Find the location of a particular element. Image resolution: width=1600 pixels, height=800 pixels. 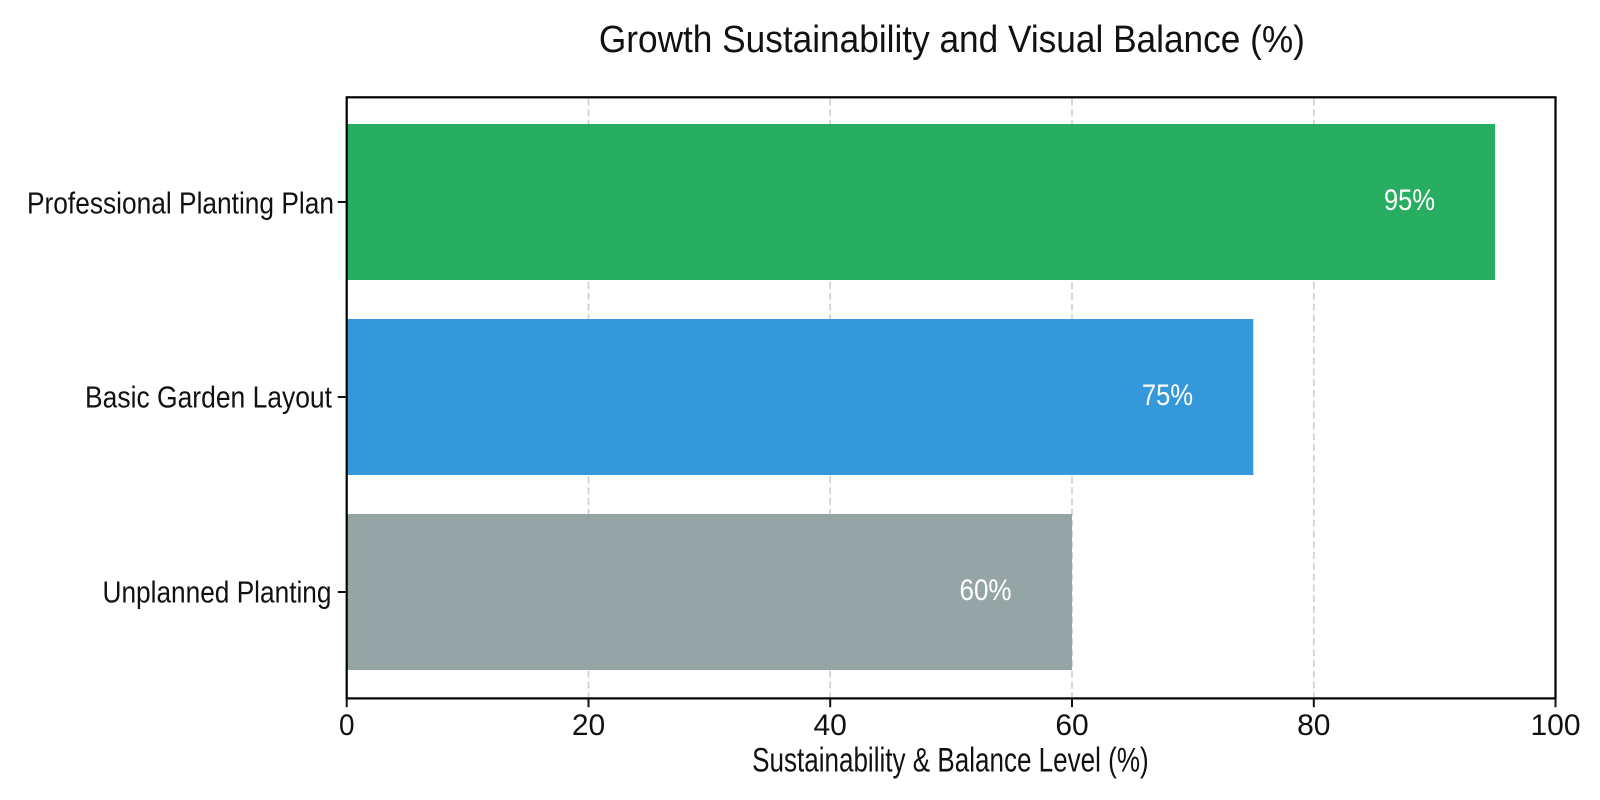

svg-text: 60 is located at coordinates (1071, 725).